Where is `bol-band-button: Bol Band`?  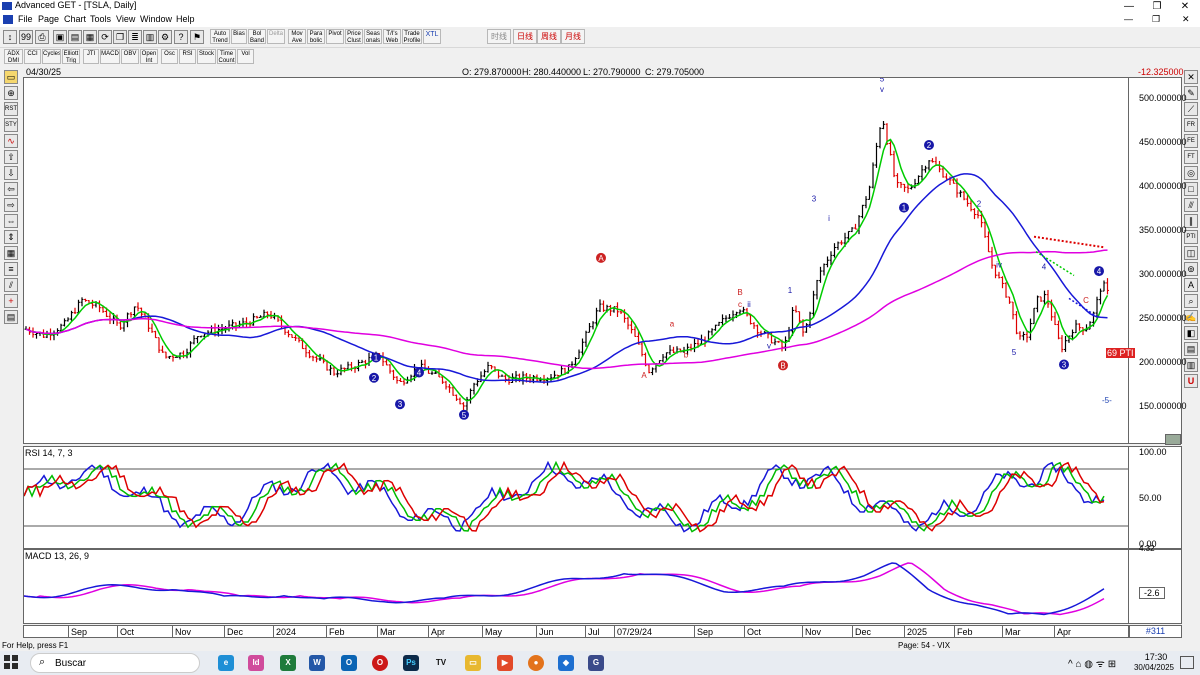 bol-band-button: Bol Band is located at coordinates (257, 36).